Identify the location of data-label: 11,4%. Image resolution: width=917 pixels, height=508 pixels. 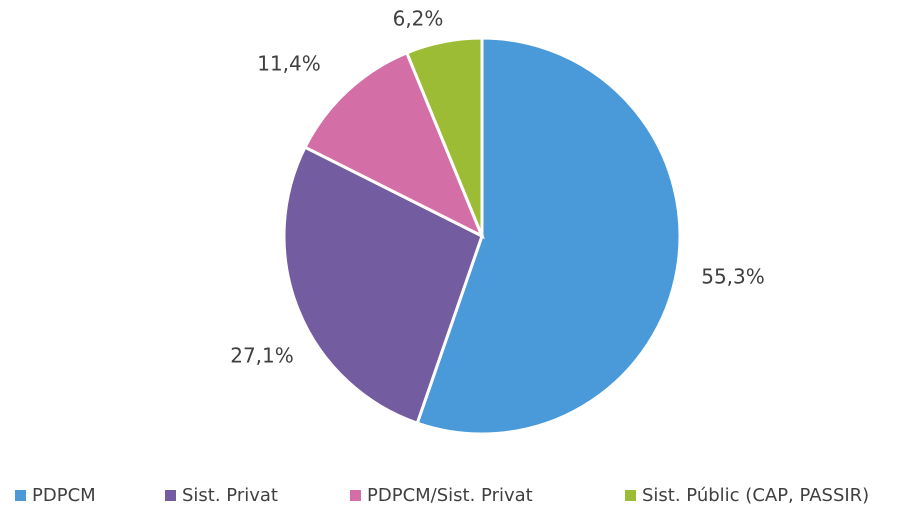
(289, 64).